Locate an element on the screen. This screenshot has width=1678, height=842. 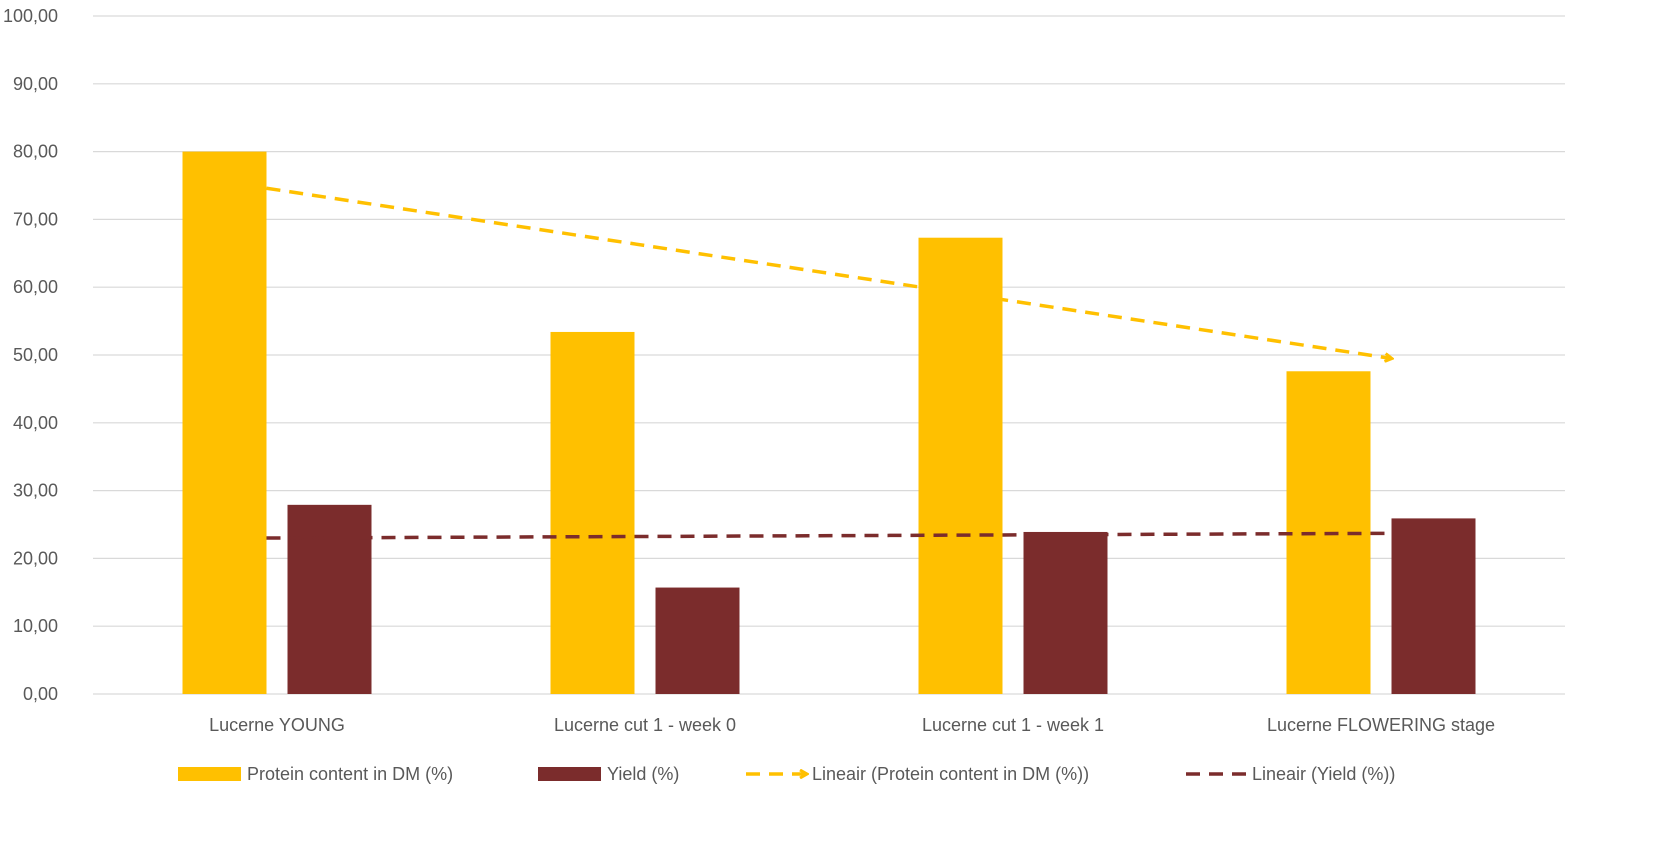
y-tick-label: 70,00 is located at coordinates (35, 219).